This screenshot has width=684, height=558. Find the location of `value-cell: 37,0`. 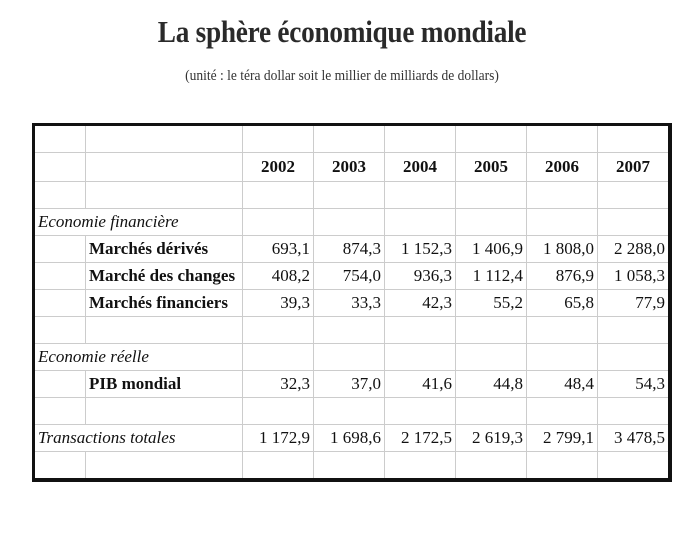

value-cell: 37,0 is located at coordinates (349, 384).